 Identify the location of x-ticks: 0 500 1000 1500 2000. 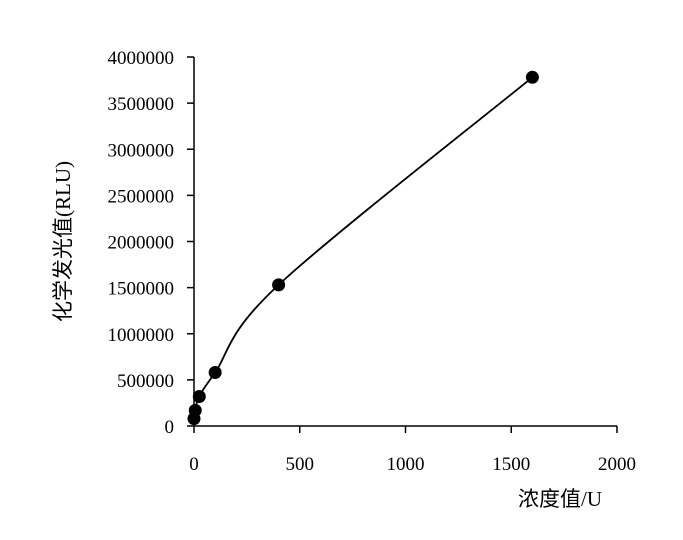
(412, 450).